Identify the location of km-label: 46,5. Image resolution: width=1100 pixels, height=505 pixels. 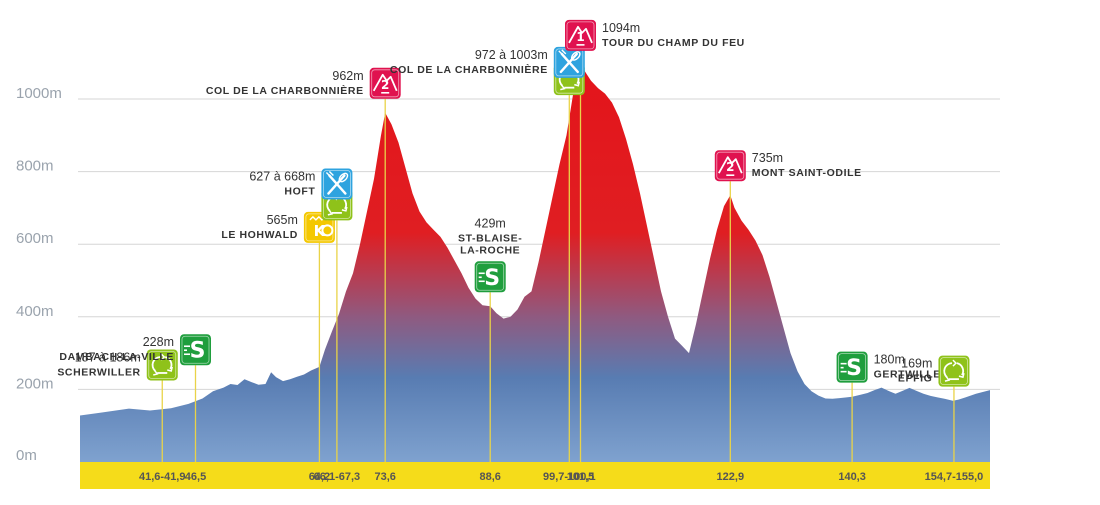
(195, 477).